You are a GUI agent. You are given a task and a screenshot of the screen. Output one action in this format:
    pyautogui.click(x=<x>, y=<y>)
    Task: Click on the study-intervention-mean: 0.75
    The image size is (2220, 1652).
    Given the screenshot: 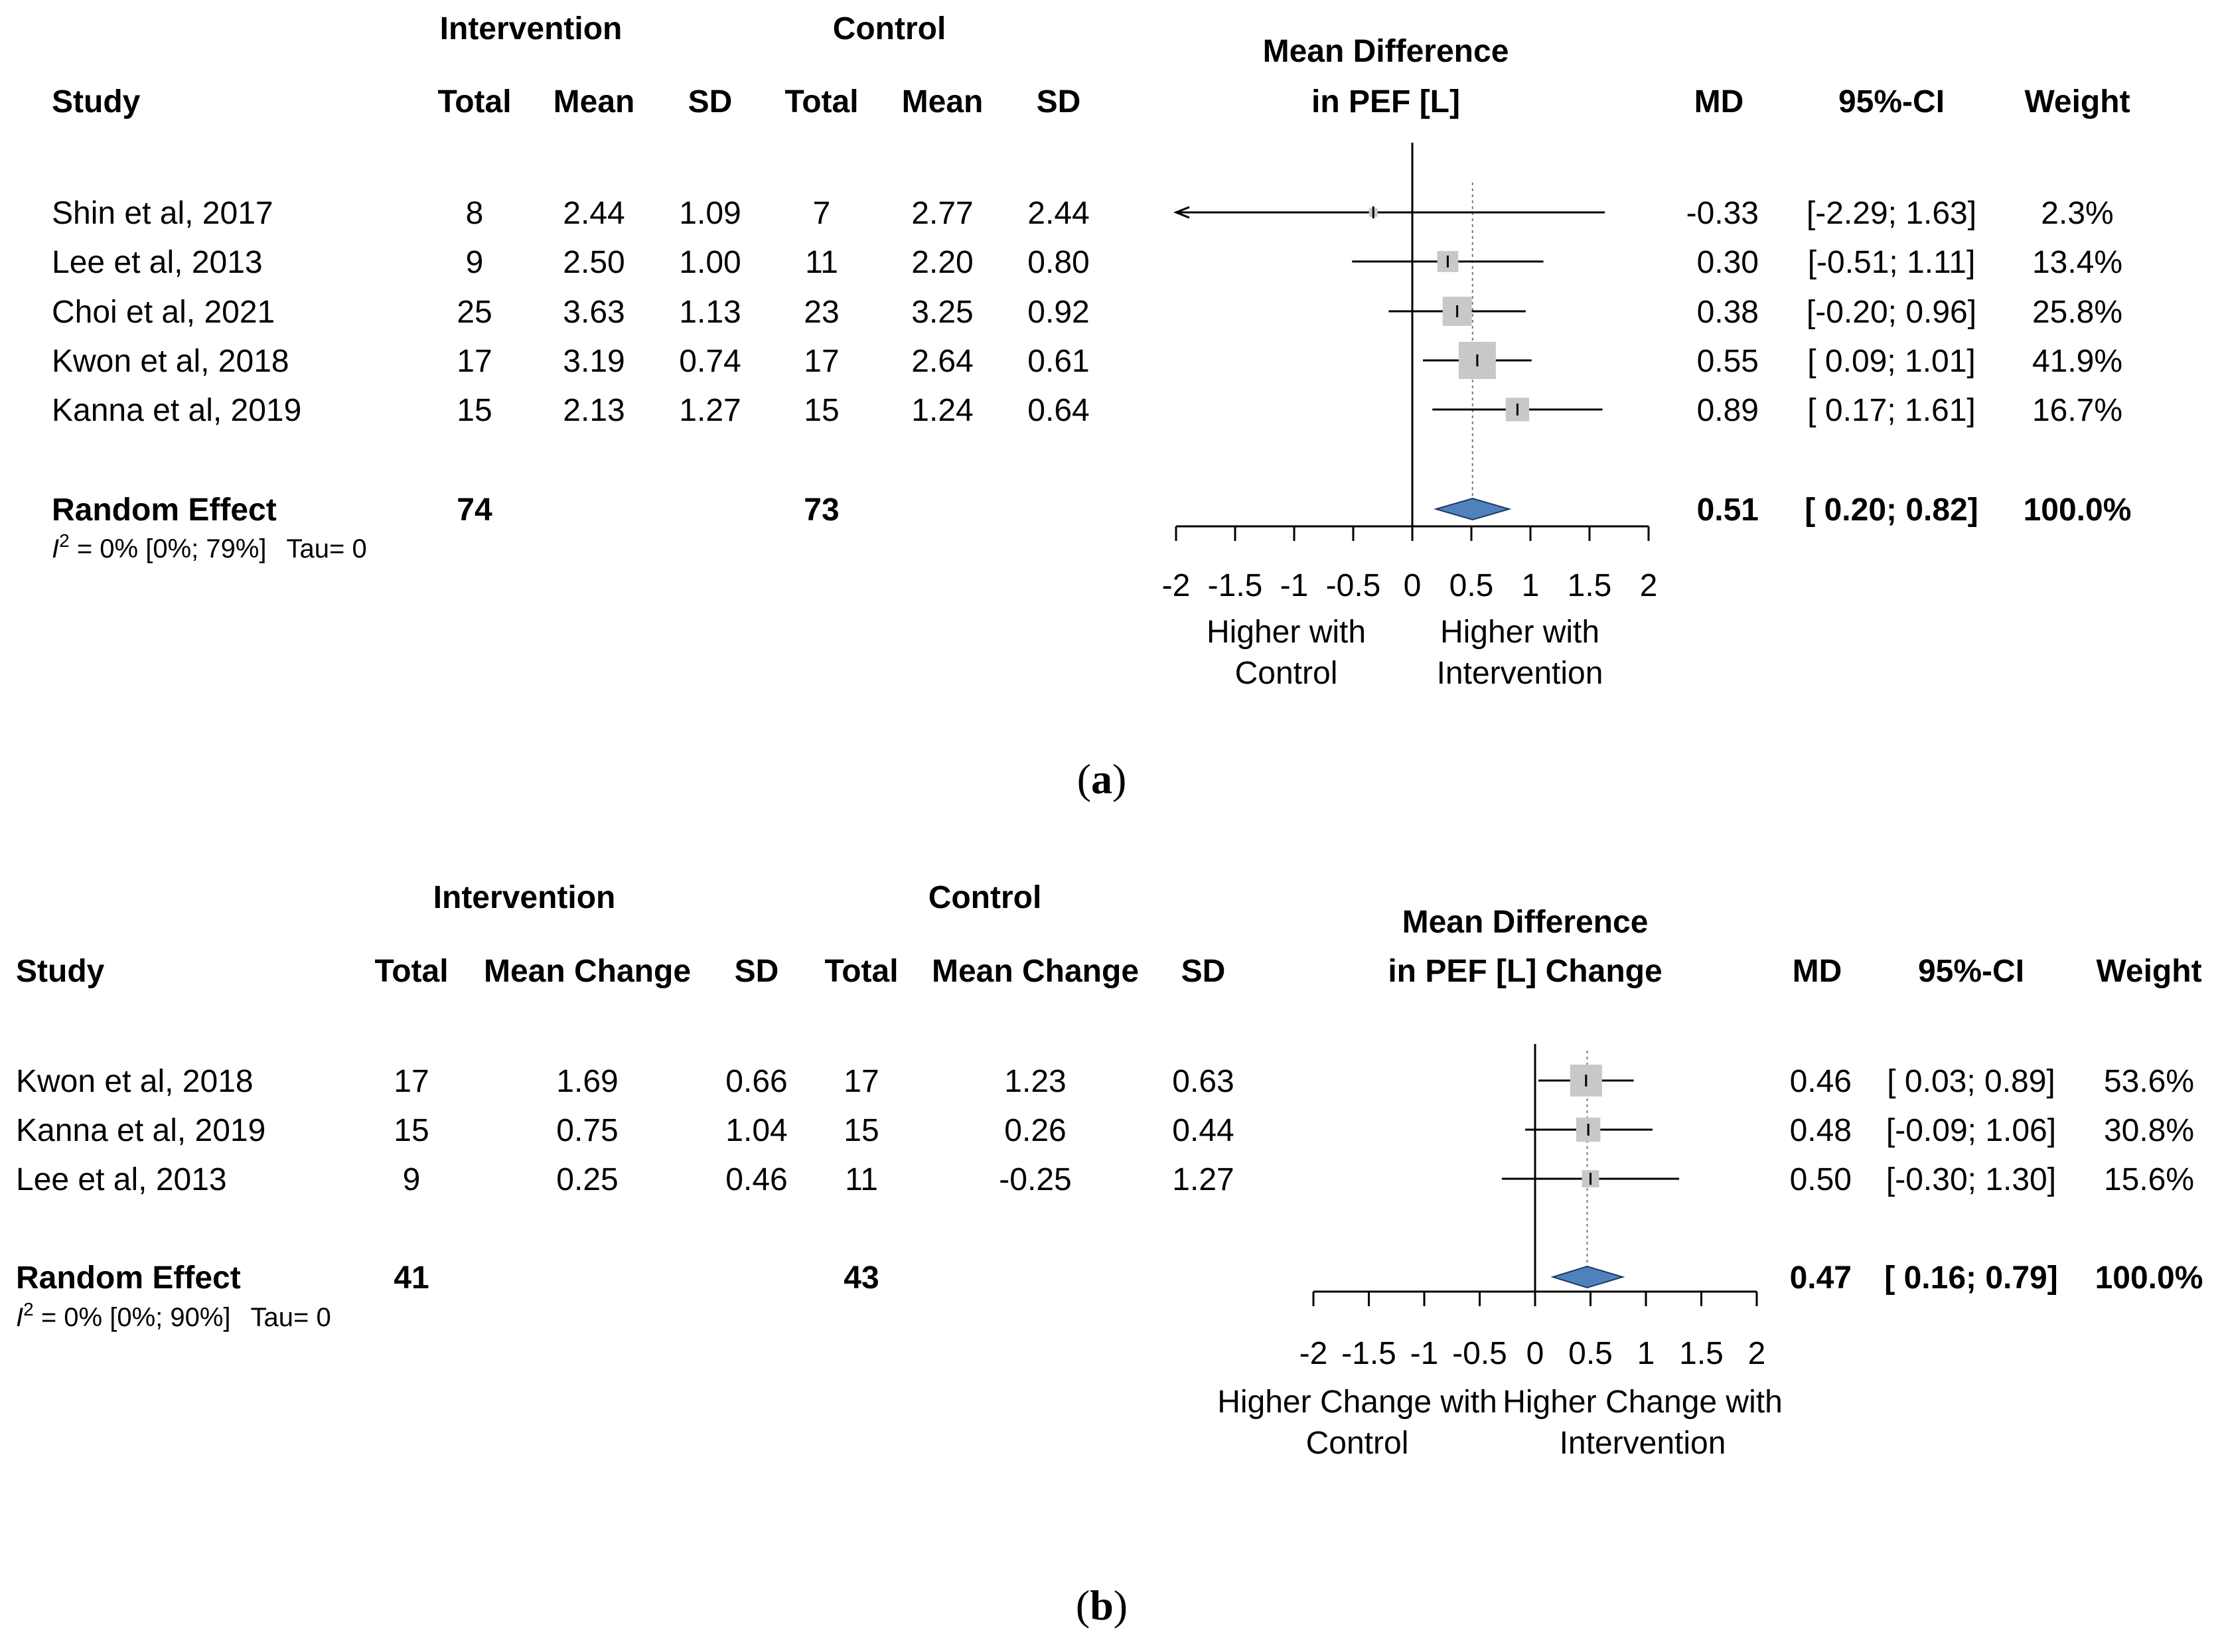 What is the action you would take?
    pyautogui.click(x=587, y=1130)
    